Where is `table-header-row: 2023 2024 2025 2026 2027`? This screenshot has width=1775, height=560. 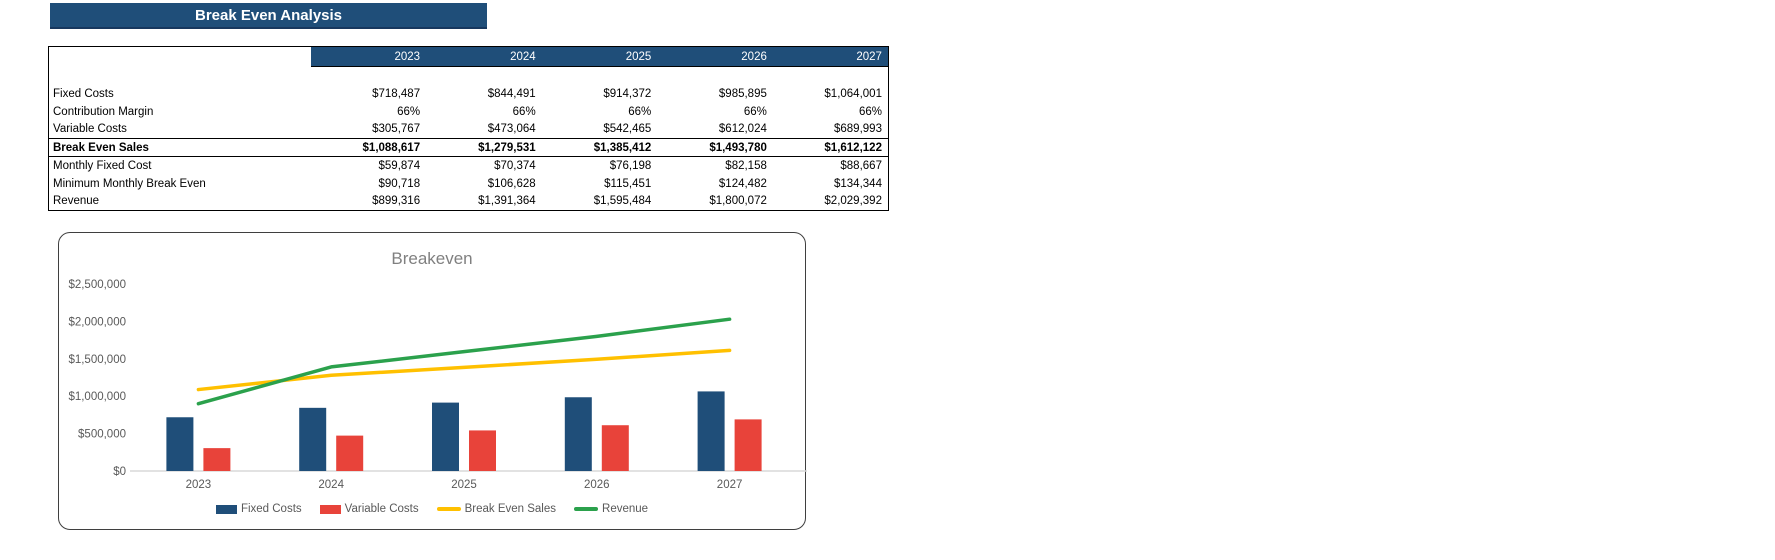 table-header-row: 2023 2024 2025 2026 2027 is located at coordinates (468, 56).